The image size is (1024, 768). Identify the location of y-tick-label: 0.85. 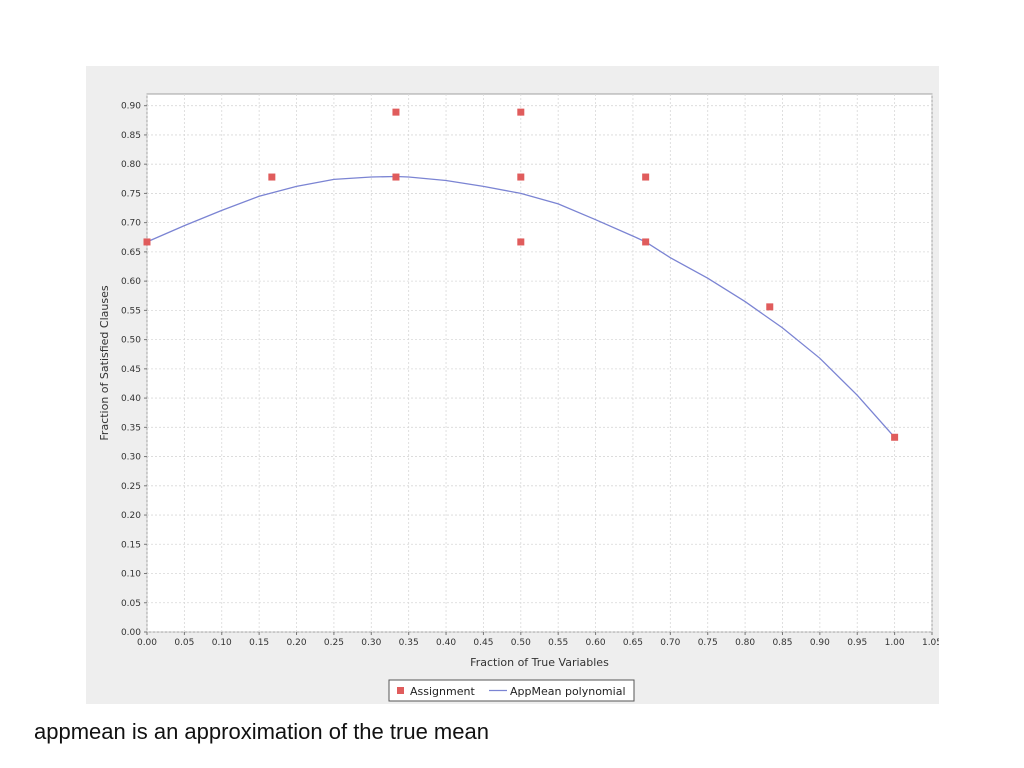
(131, 136).